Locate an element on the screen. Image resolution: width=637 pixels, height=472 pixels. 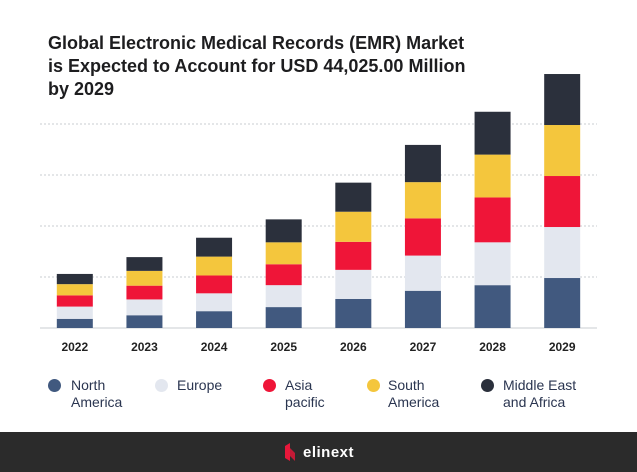
logo is located at coordinates (289, 452).